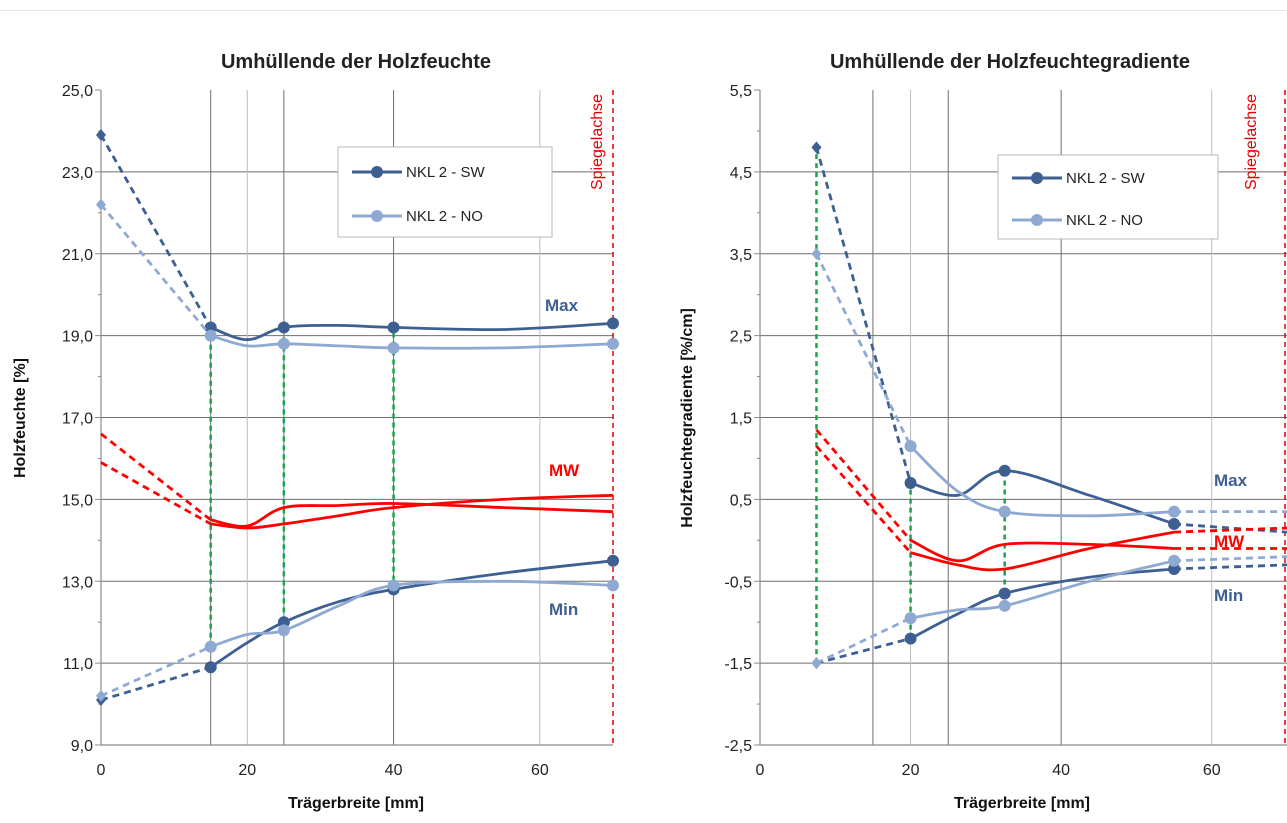 Image resolution: width=1287 pixels, height=823 pixels. I want to click on chart1-y-tick-label: 19,0, so click(77, 337).